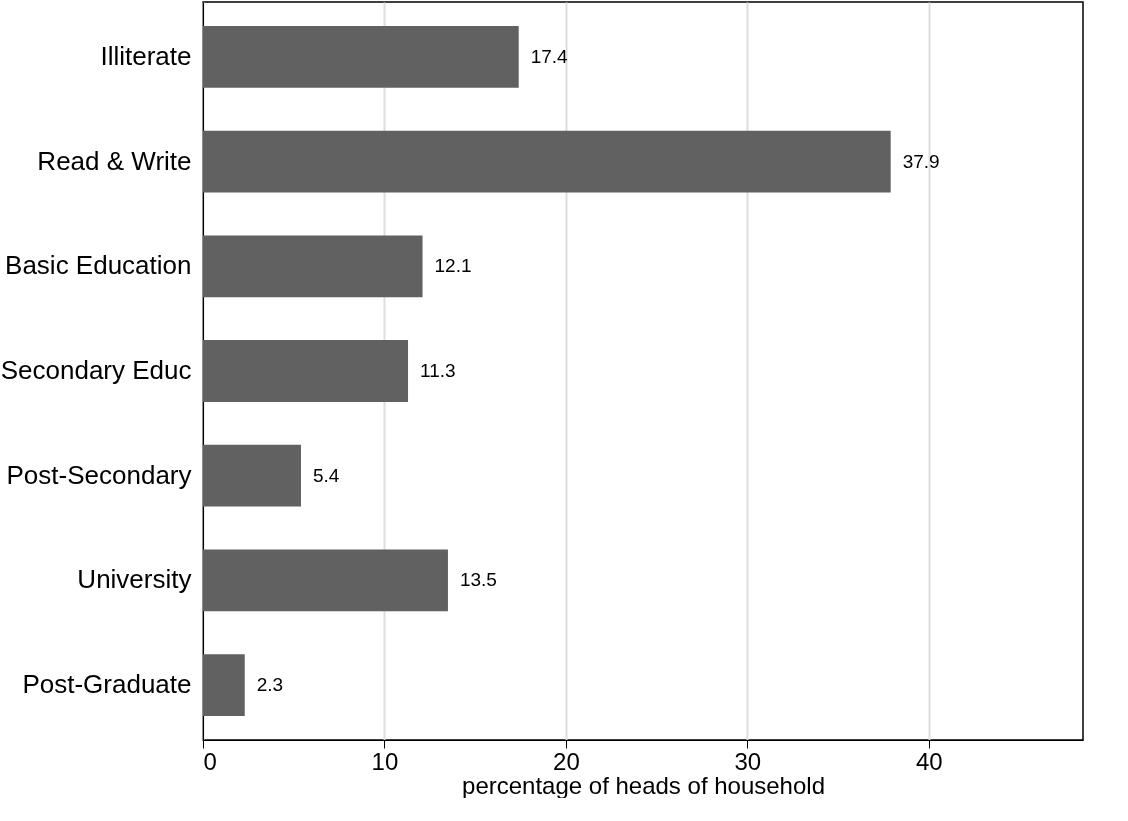 The height and width of the screenshot is (821, 1128). Describe the element at coordinates (210, 761) in the screenshot. I see `x-tick-label: 0` at that location.